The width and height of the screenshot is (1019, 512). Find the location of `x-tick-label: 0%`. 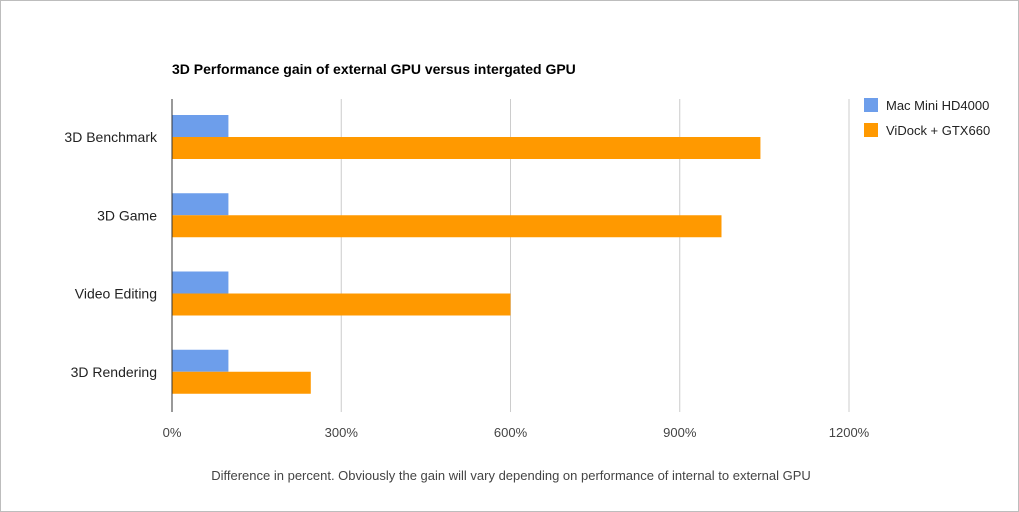

x-tick-label: 0% is located at coordinates (172, 432).